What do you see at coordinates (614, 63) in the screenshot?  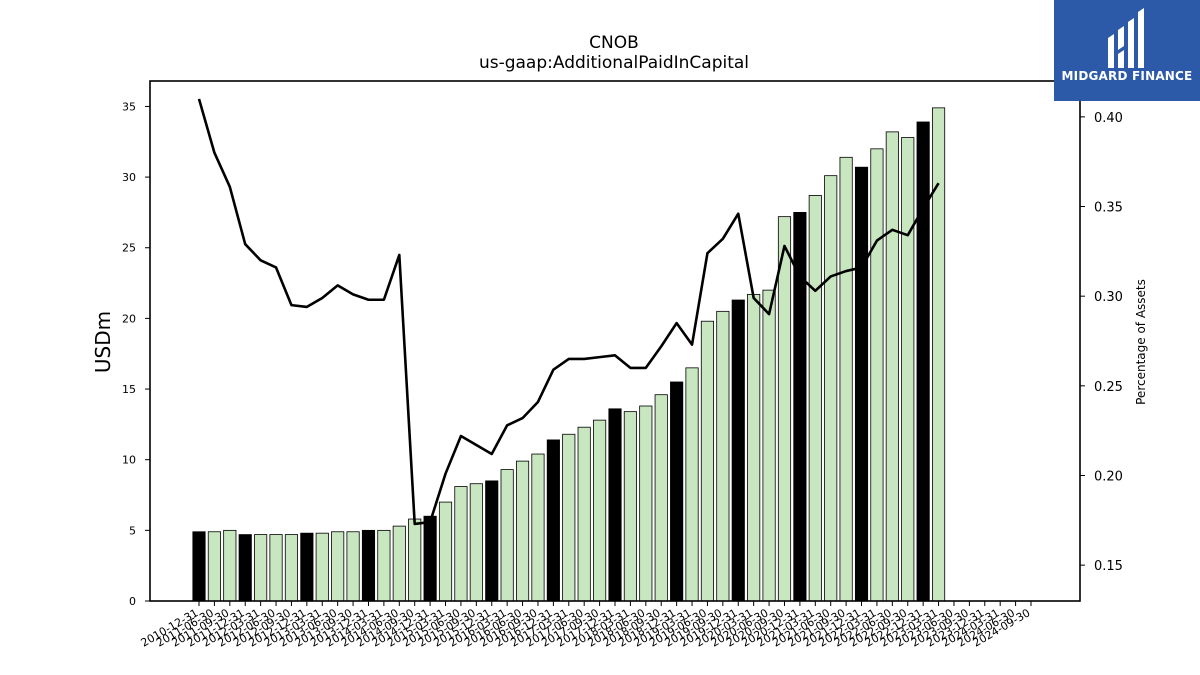 I see `chart-subtitle: us-gaap:AdditionalPaidInCapital` at bounding box center [614, 63].